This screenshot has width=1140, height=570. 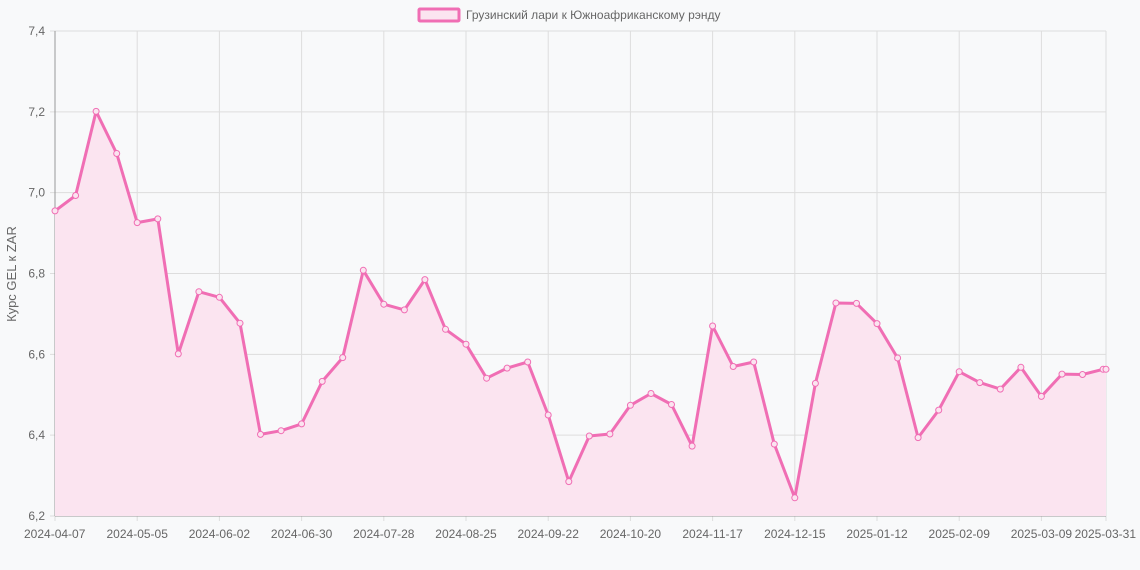 What do you see at coordinates (877, 534) in the screenshot?
I see `x-tick-label: 2025-01-12` at bounding box center [877, 534].